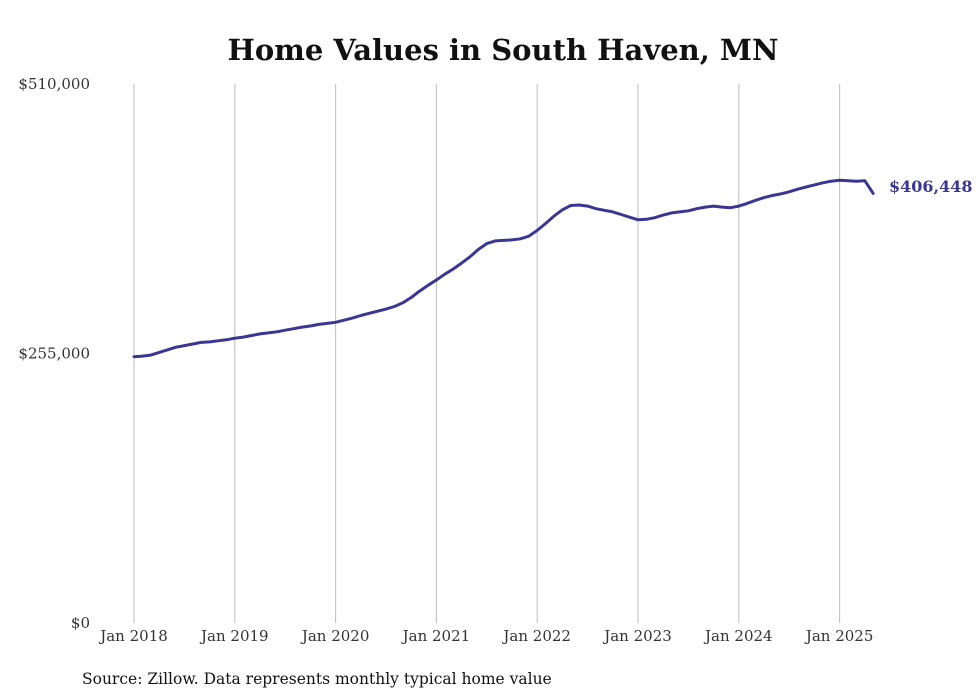 The width and height of the screenshot is (980, 699). Describe the element at coordinates (436, 636) in the screenshot. I see `x-tick-label: Jan 2021` at that location.